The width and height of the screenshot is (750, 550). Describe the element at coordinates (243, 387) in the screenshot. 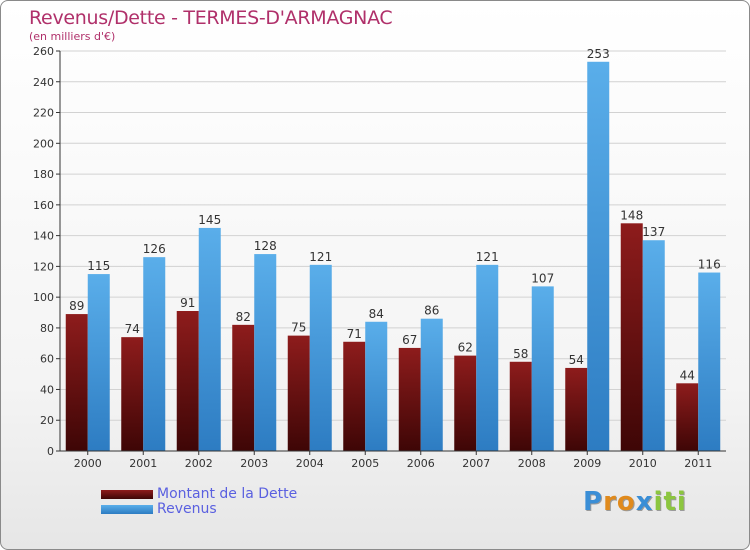

I see `bar-debt-2003` at that location.